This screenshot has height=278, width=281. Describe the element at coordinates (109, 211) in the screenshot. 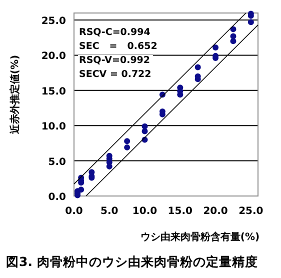

I see `x-tick-label: 5.0` at that location.